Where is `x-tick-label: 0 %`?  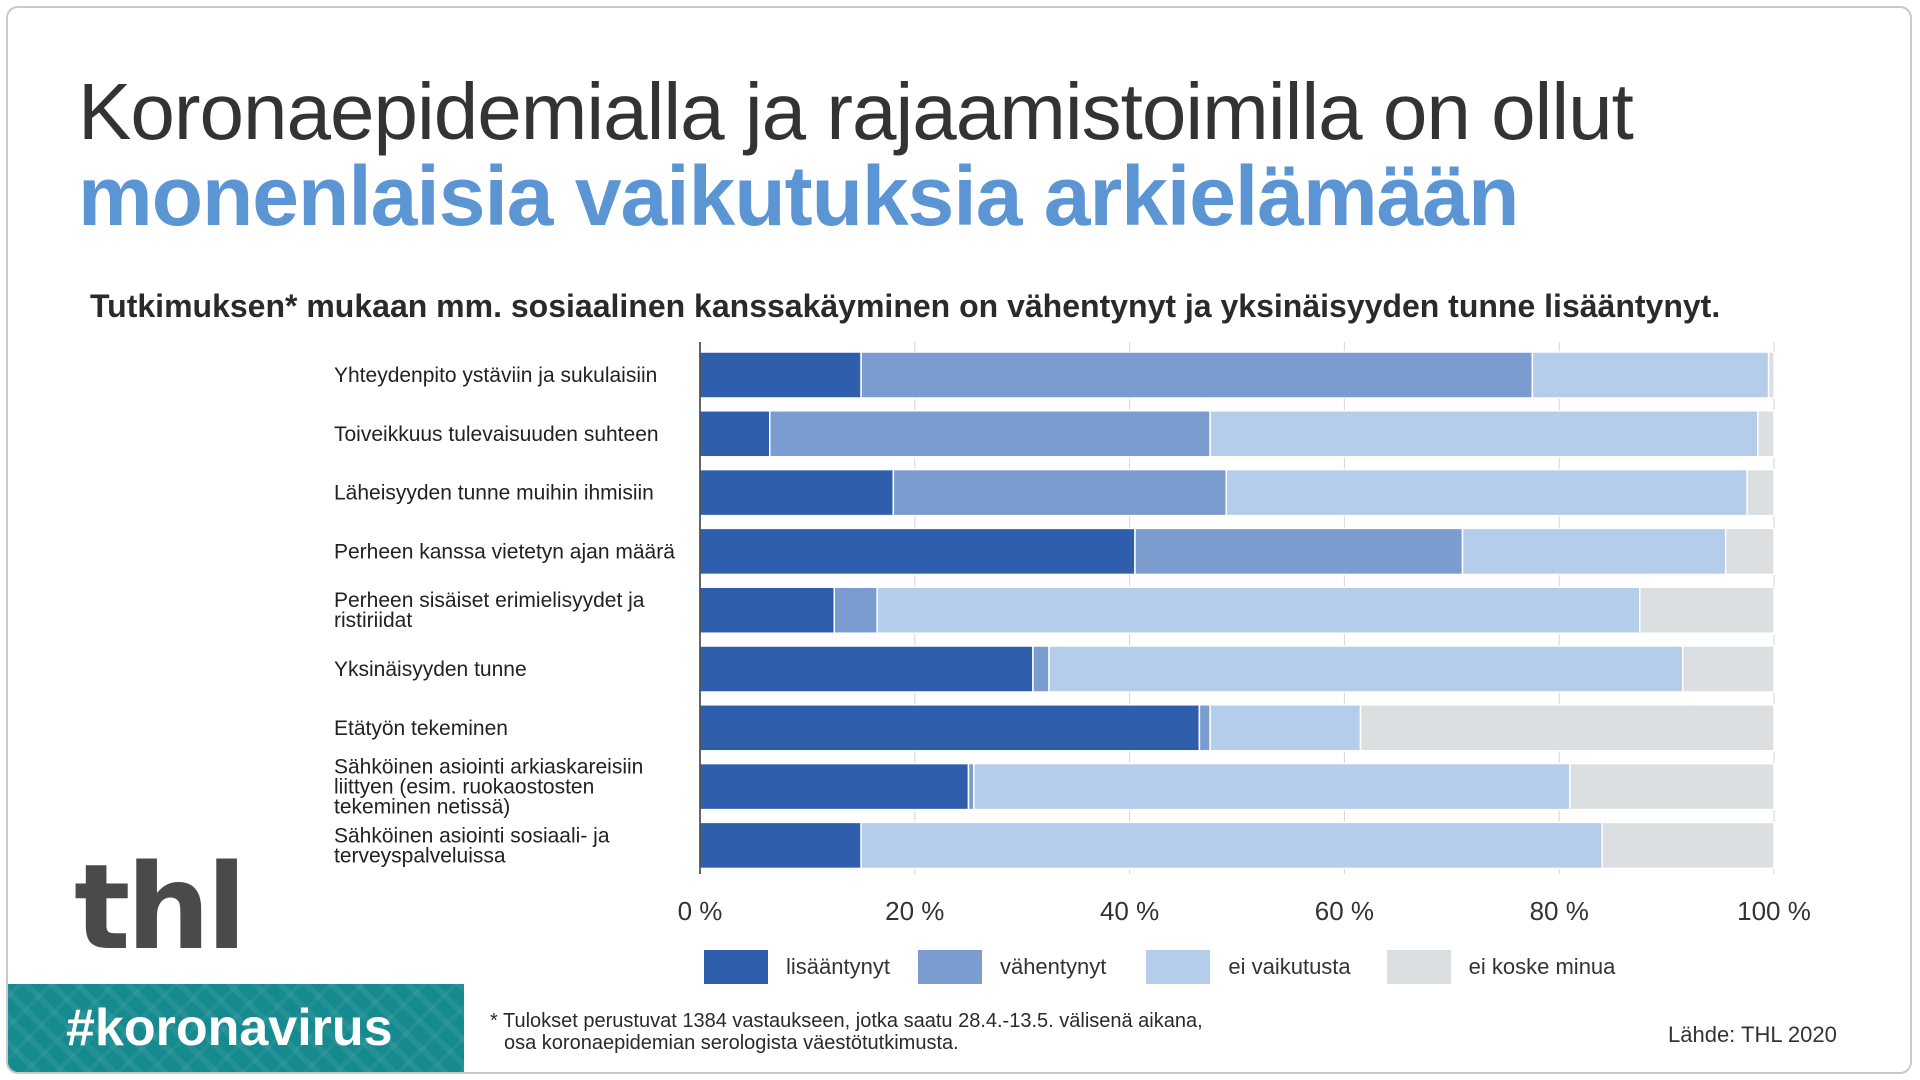
x-tick-label: 0 % is located at coordinates (700, 911).